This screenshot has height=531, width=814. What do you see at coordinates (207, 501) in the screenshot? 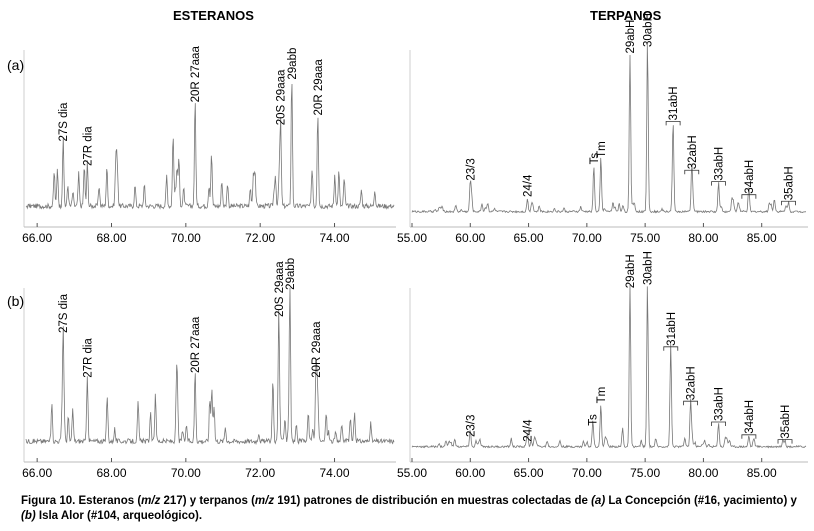
I see `caption-part-2: 217) y terpanos (` at bounding box center [207, 501].